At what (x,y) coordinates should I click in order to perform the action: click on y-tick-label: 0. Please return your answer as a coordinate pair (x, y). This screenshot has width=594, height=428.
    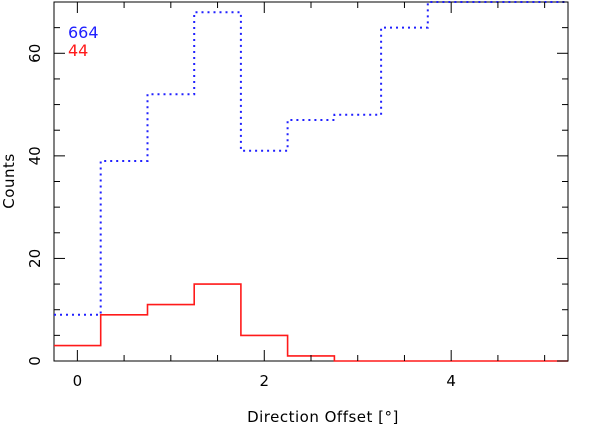
    Looking at the image, I should click on (35, 361).